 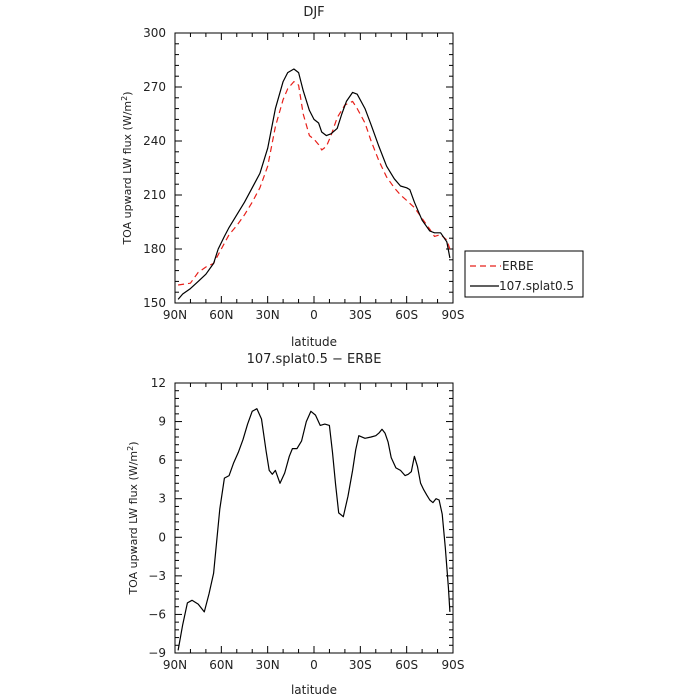 I want to click on bottom-x-tick-label: 60S, so click(x=406, y=665).